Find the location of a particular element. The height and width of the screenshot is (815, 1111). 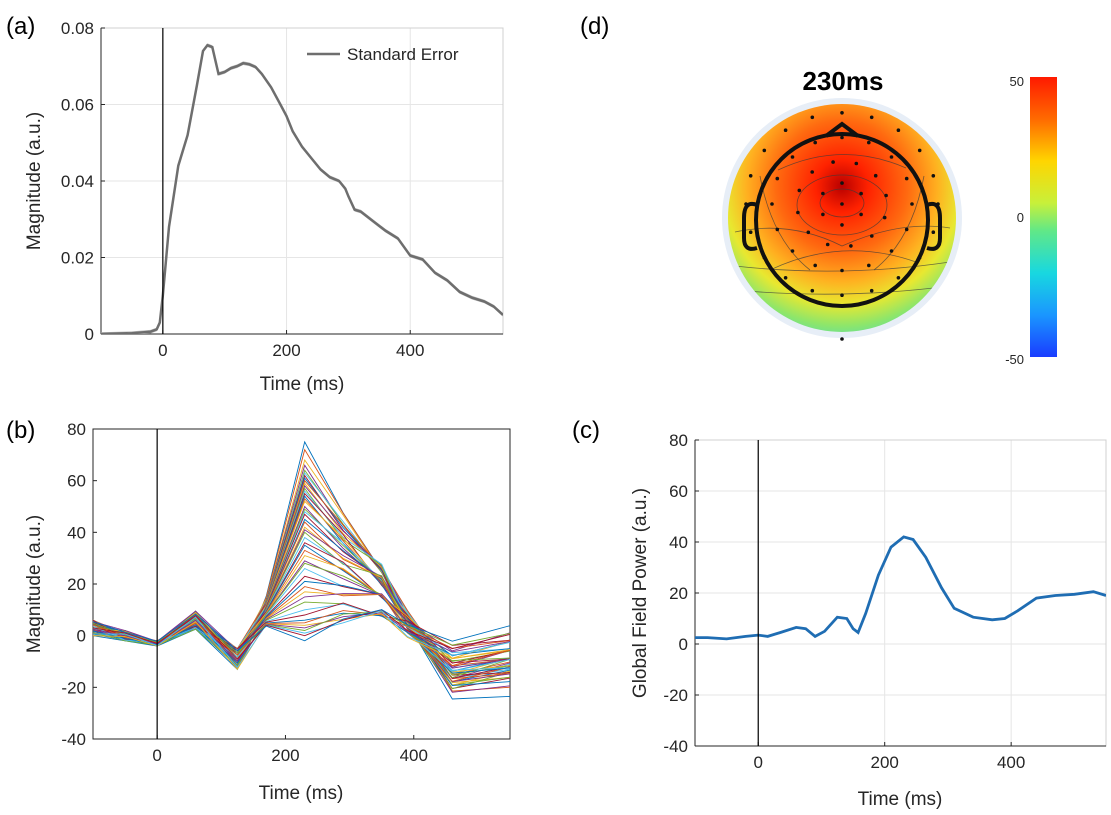

panel-c-ytick-label: 20 is located at coordinates (678, 593).